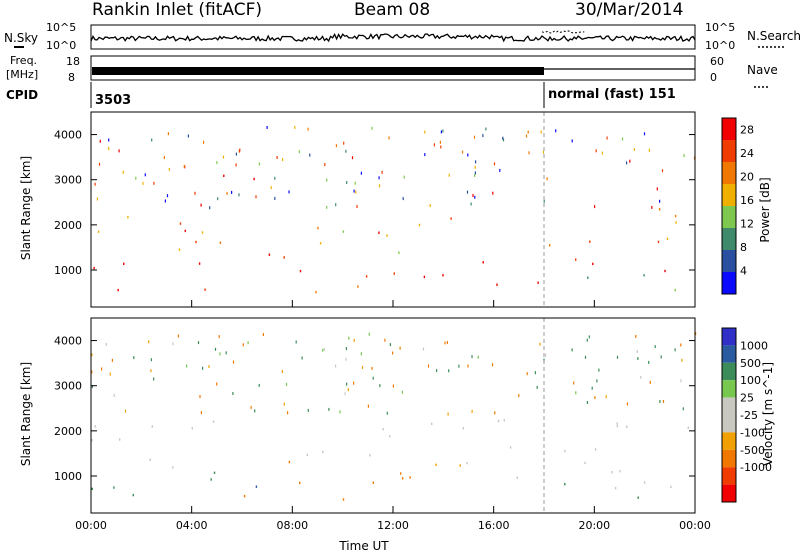 Image resolution: width=800 pixels, height=554 pixels. Describe the element at coordinates (61, 27) in the screenshot. I see `sky-tick-top: 10^5` at that location.